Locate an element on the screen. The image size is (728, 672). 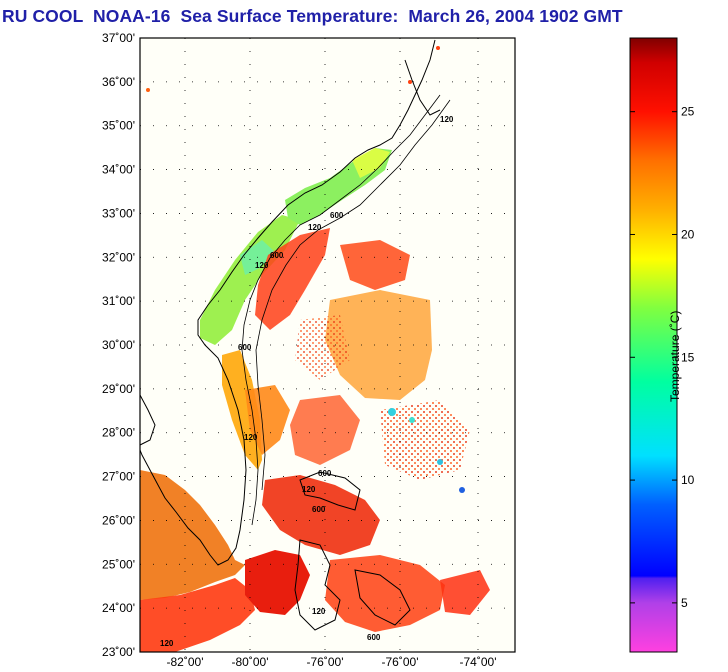
sst-keys-patch is located at coordinates (277, 582).